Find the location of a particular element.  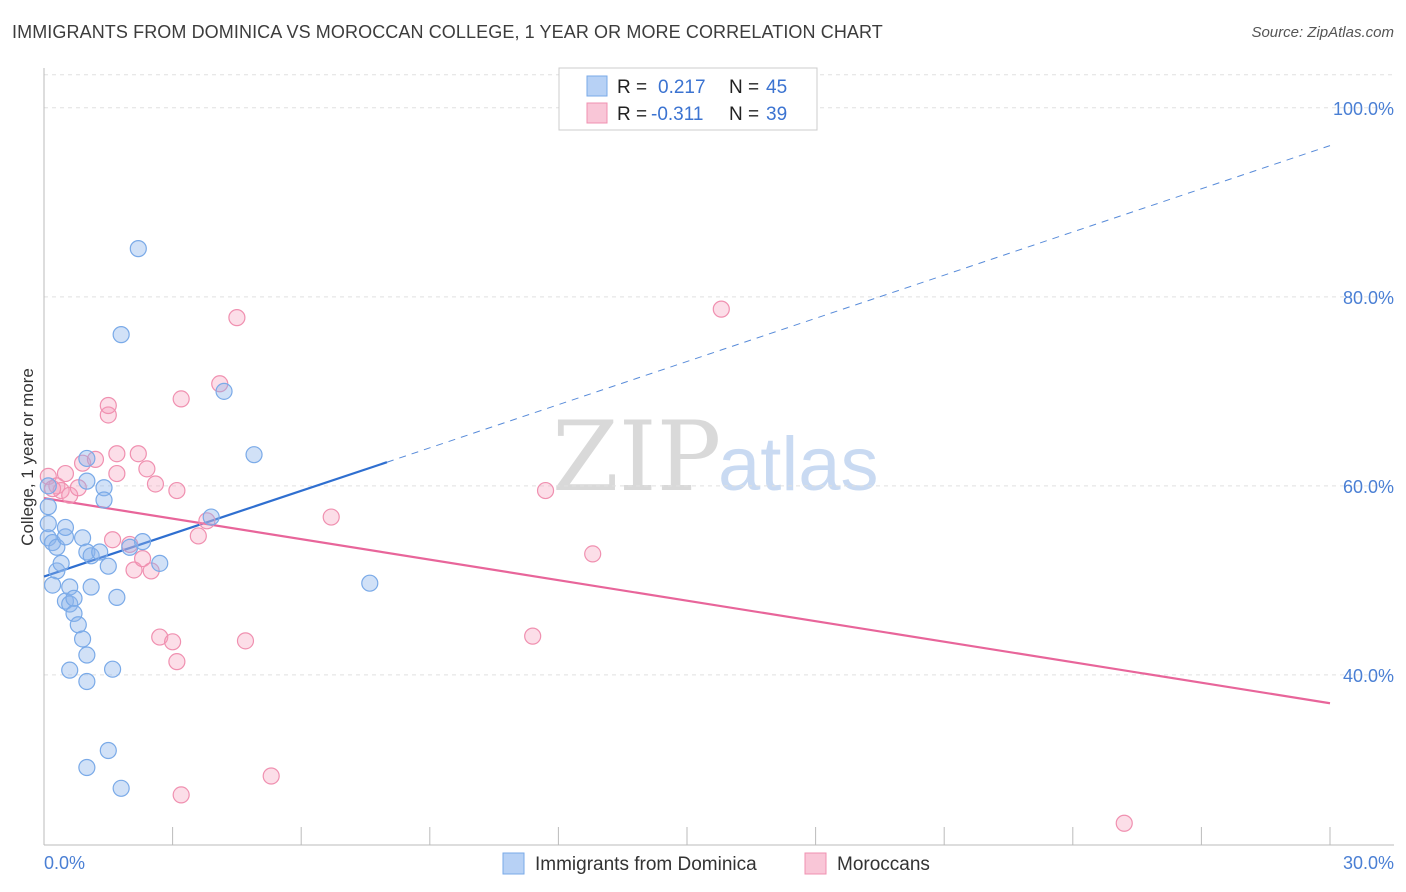

series-legend-label-moroccans: Moroccans is located at coordinates (883, 864).